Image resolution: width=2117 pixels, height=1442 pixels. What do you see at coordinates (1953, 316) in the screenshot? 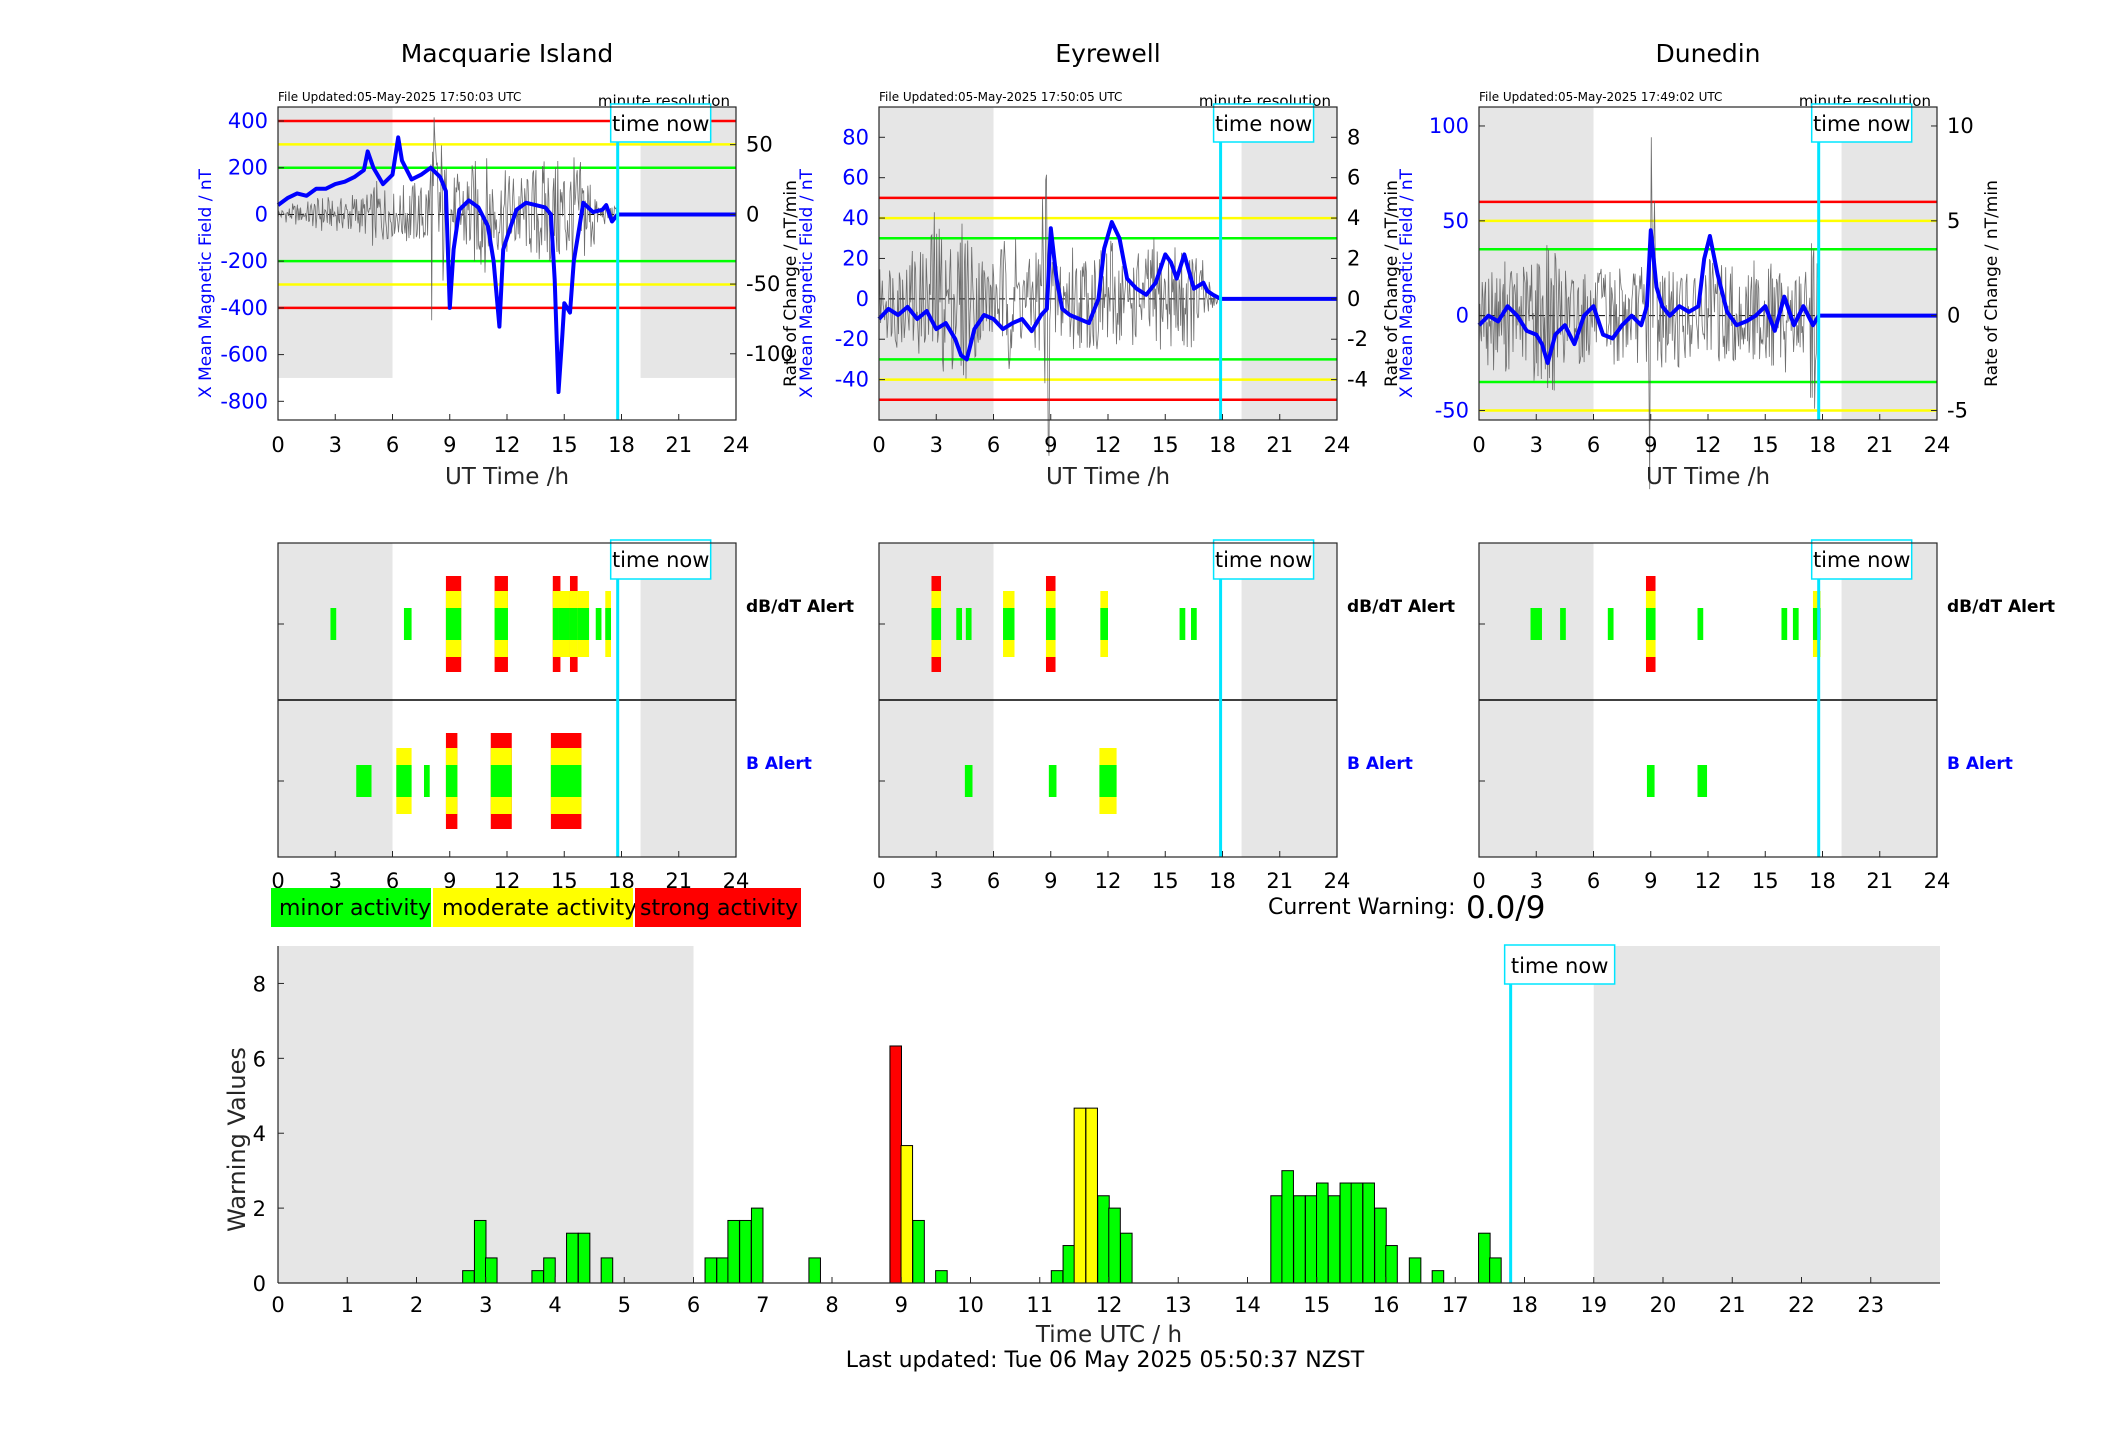
I see `y2-tick-label: 0` at bounding box center [1953, 316].